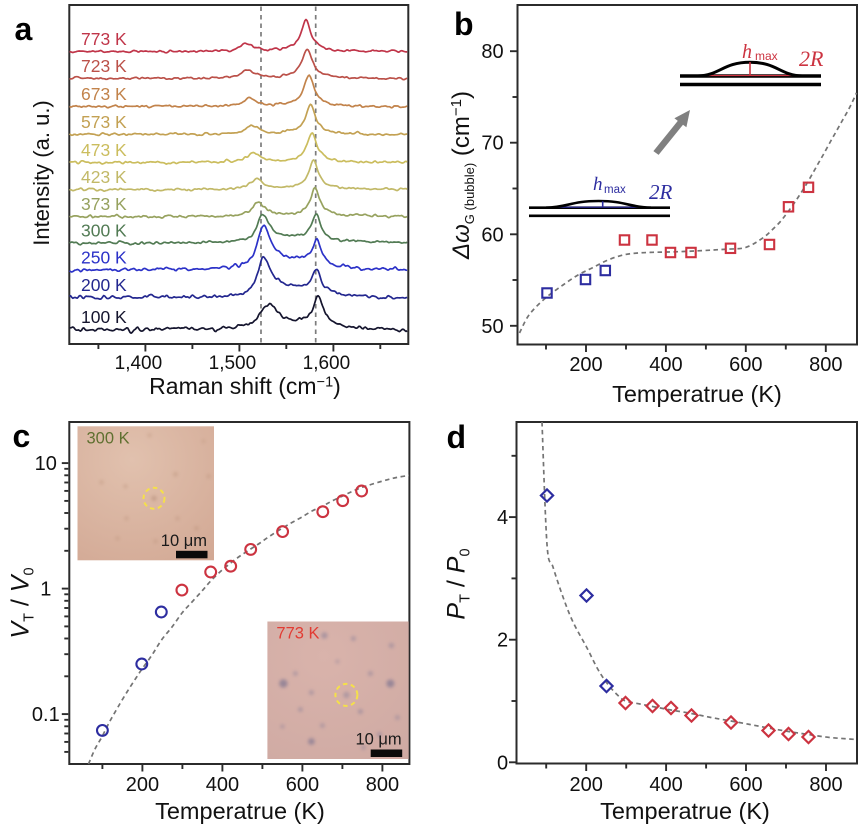  Describe the element at coordinates (492, 52) in the screenshot. I see `svg-text: 80` at that location.